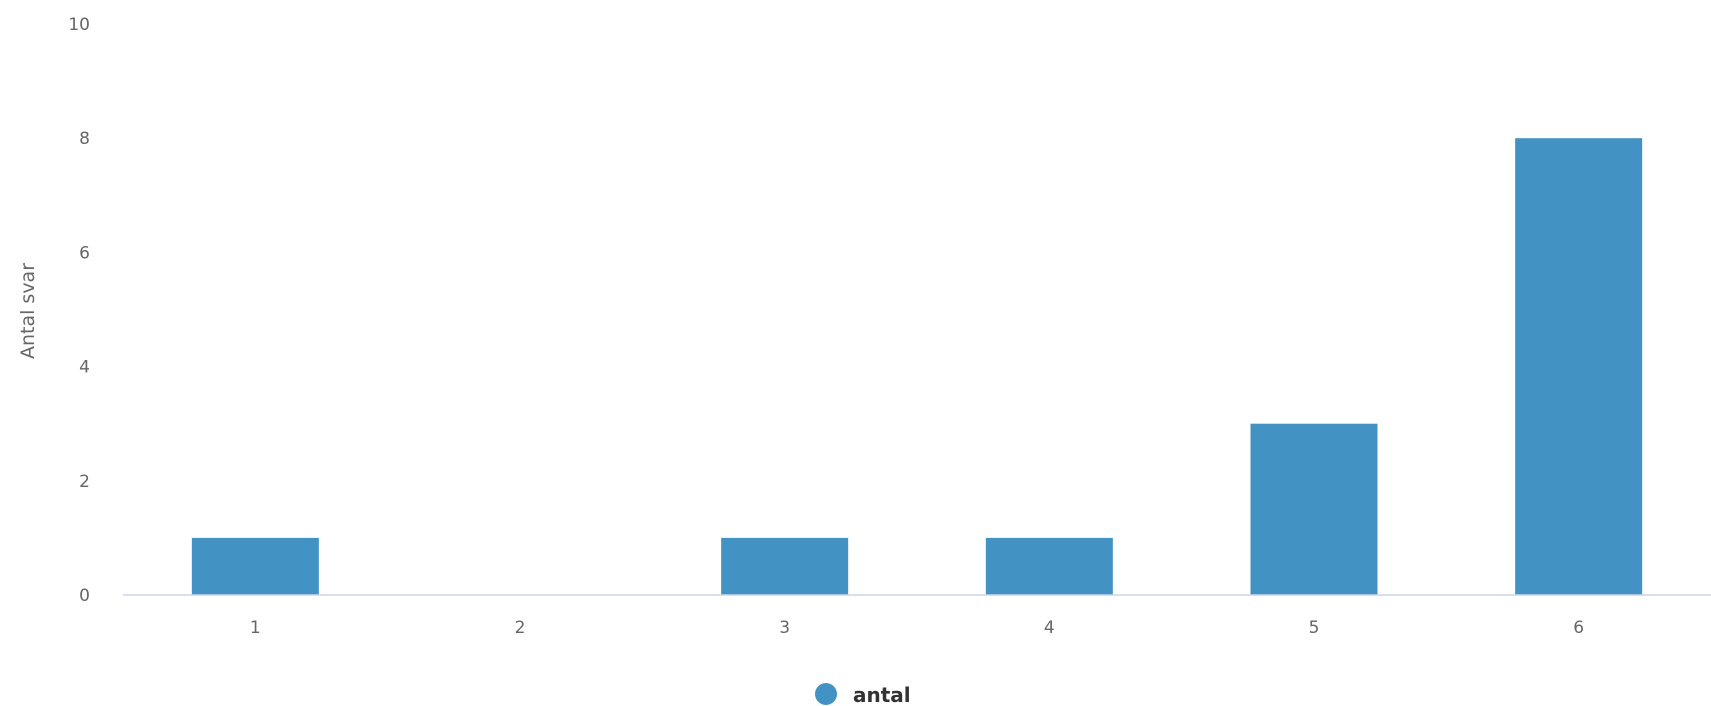 This screenshot has height=706, width=1711. Describe the element at coordinates (84, 253) in the screenshot. I see `y-tick-label: 6` at that location.